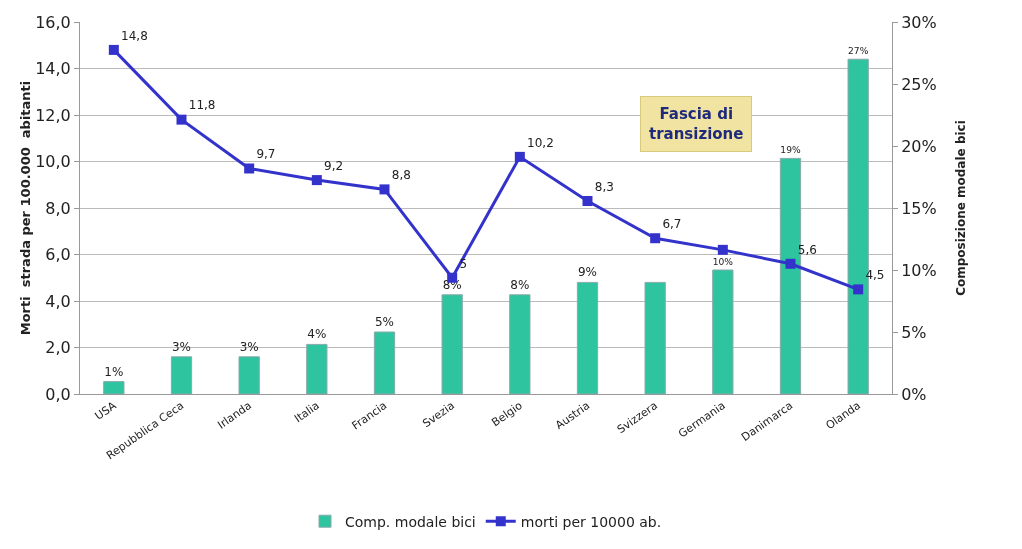 The width and height of the screenshot is (1022, 549). Describe the element at coordinates (53, 69) in the screenshot. I see `y-tick-label: 14,0` at that location.